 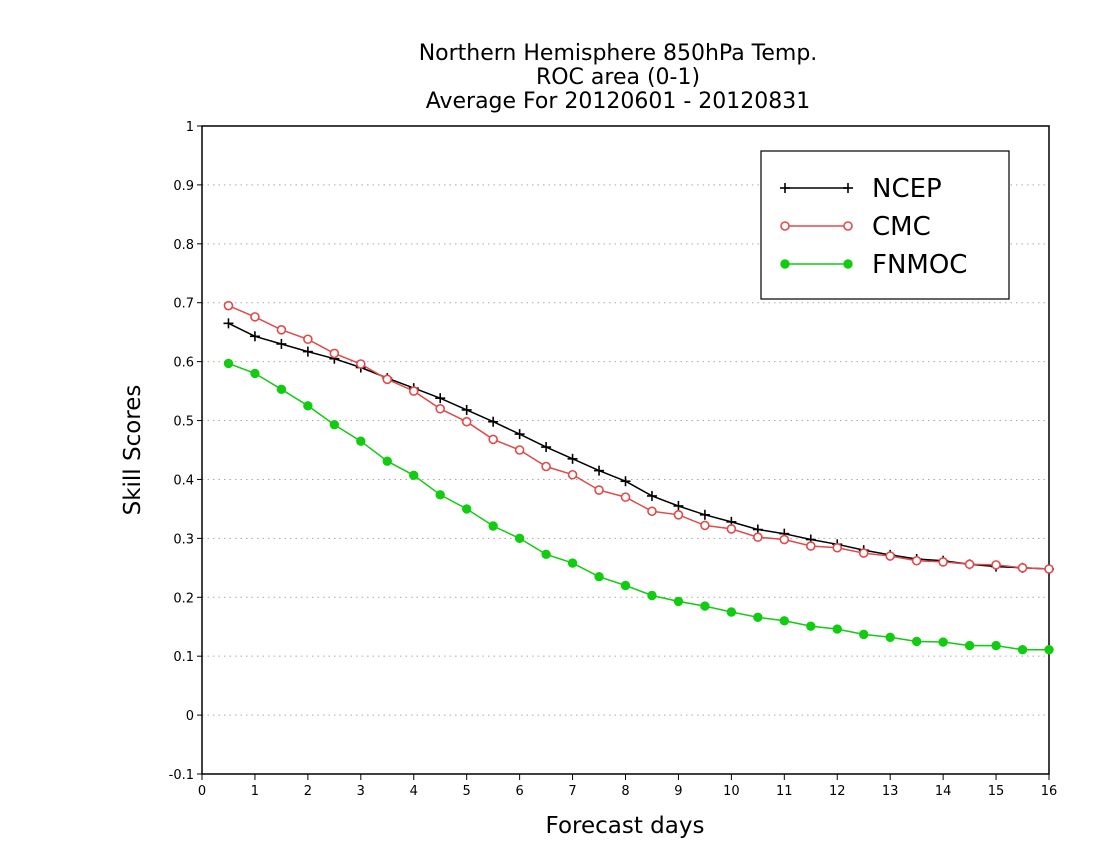 I want to click on chart-title-line-2: ROC area (0-1), so click(x=618, y=77).